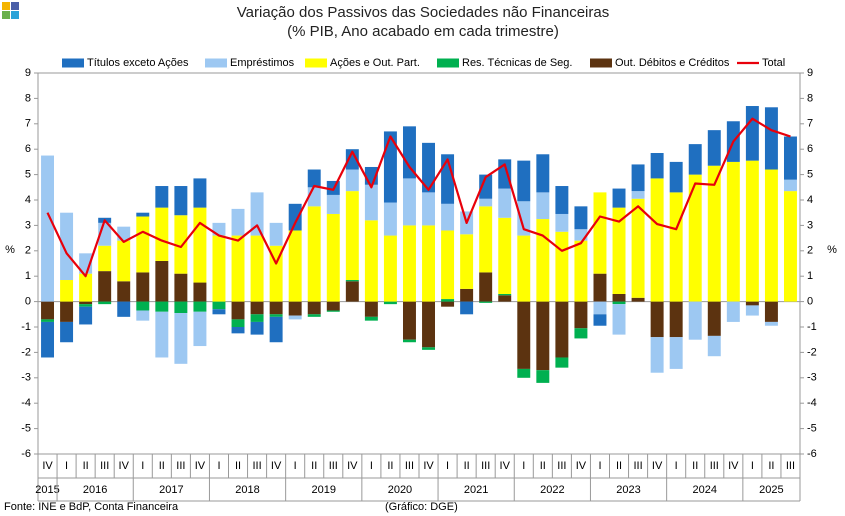  I want to click on legend-label: Out. Débitos e Créditos, so click(672, 63).